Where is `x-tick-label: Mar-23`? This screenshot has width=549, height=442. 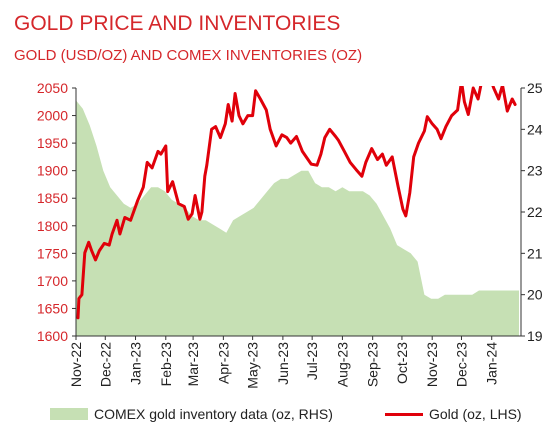
x-tick-label: Mar-23 is located at coordinates (193, 364).